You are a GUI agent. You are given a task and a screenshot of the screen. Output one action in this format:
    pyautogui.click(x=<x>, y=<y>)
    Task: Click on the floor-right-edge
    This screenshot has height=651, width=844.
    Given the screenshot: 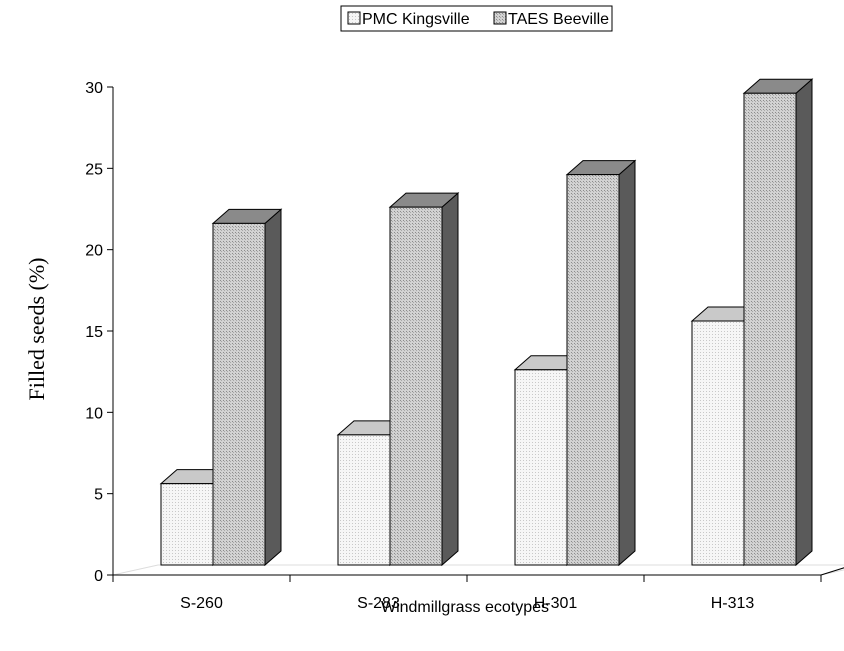 What is the action you would take?
    pyautogui.click(x=832, y=571)
    